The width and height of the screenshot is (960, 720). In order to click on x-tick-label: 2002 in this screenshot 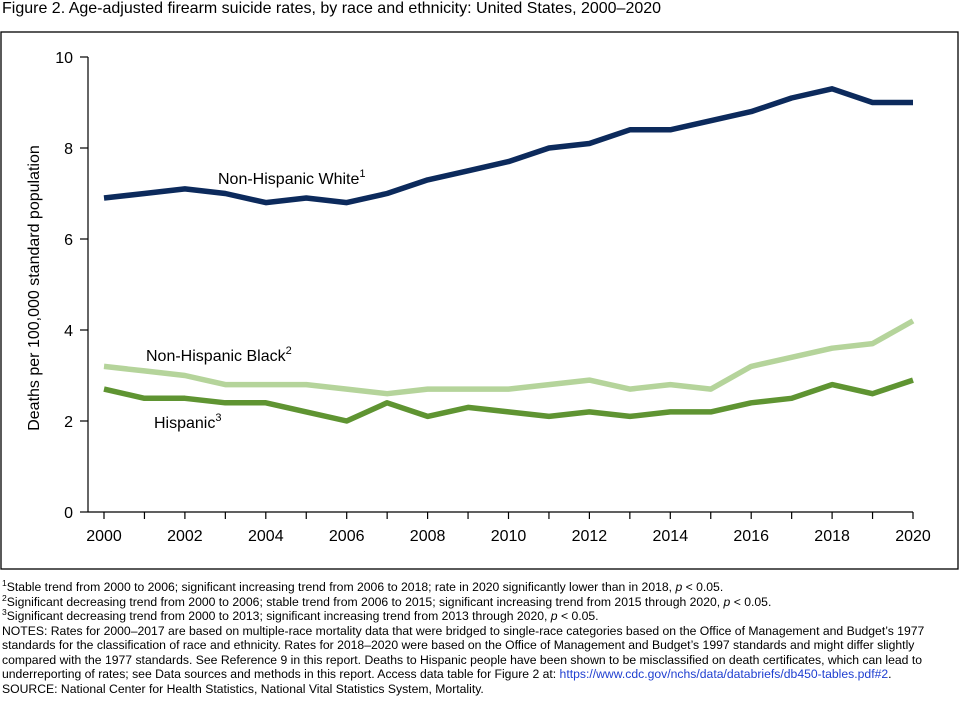, I will do `click(185, 536)`.